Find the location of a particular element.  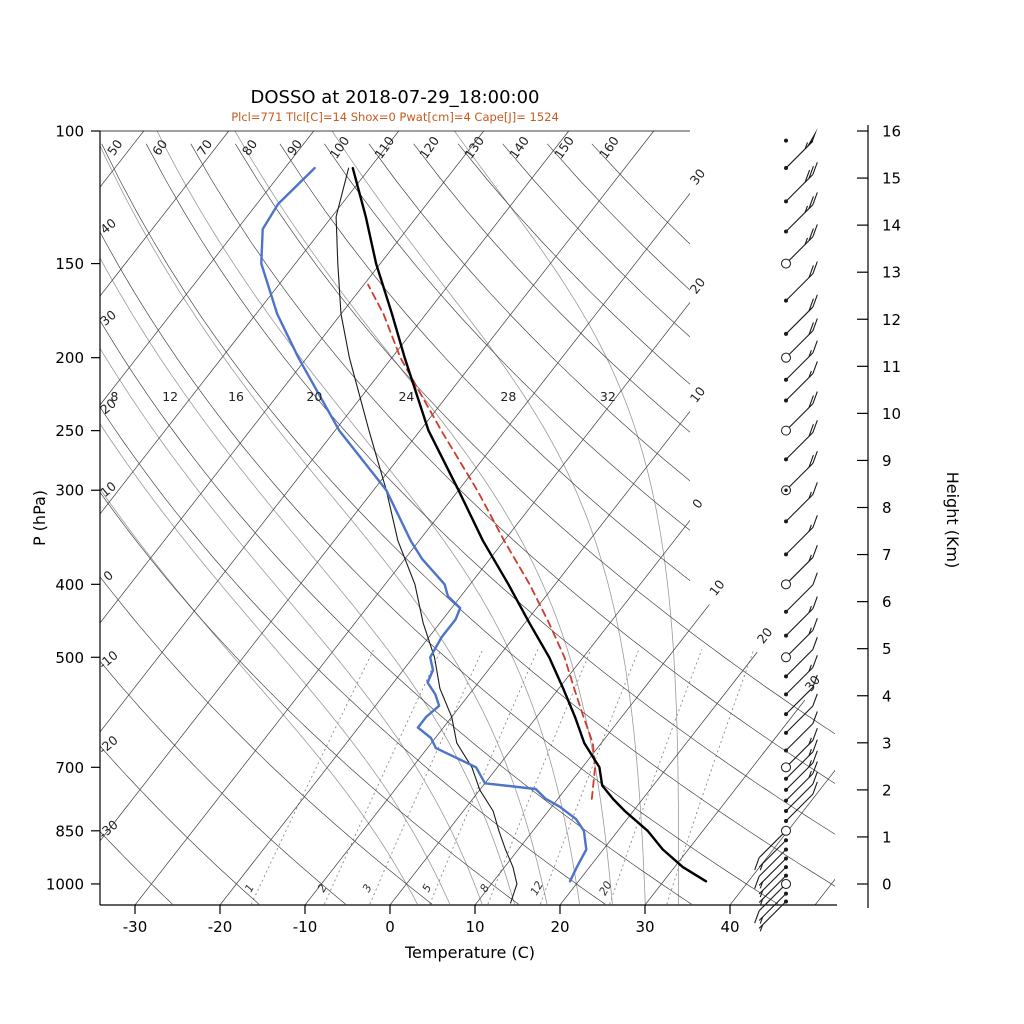

temperature-axis-title: Temperature (C) is located at coordinates (469, 952).